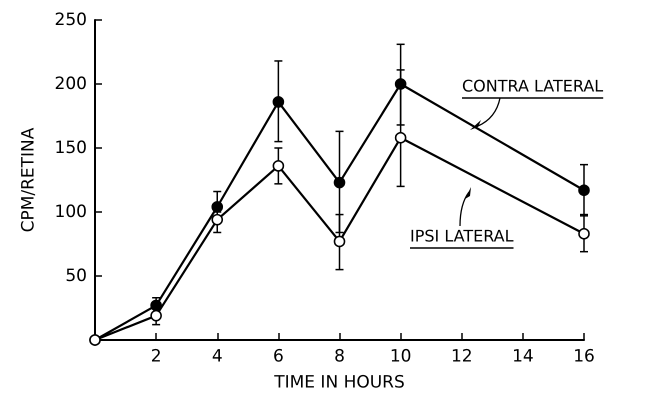 The width and height of the screenshot is (650, 401). Describe the element at coordinates (523, 356) in the screenshot. I see `x-tick-label: 14` at that location.